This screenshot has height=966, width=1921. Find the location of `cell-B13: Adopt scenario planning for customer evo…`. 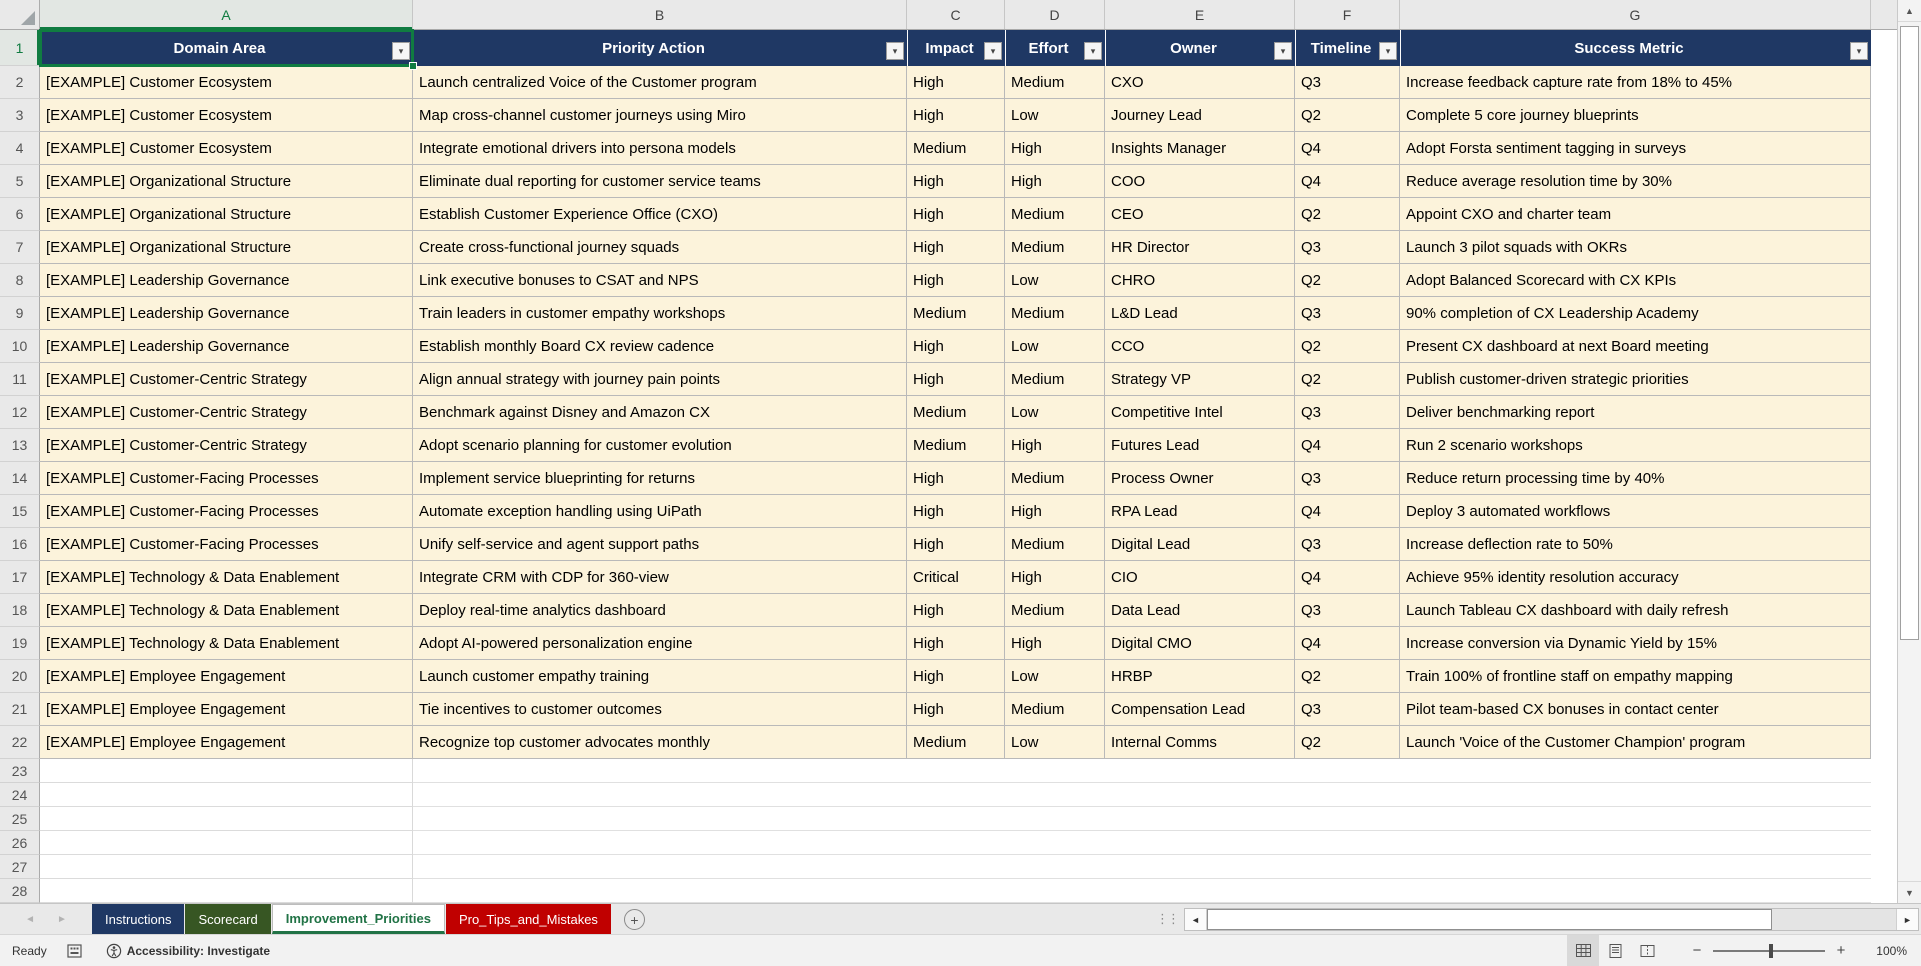

cell-B13: Adopt scenario planning for customer evo… is located at coordinates (660, 445).